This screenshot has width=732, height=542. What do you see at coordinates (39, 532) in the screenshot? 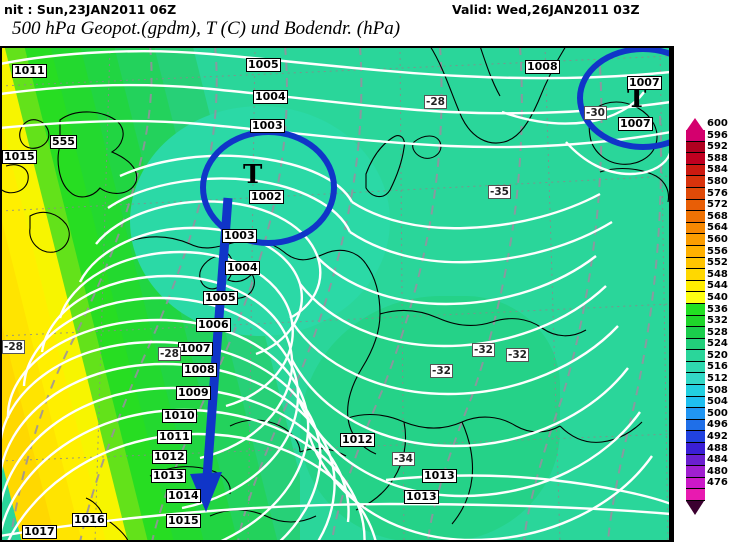
I see `isobar-label: 1017` at bounding box center [39, 532].